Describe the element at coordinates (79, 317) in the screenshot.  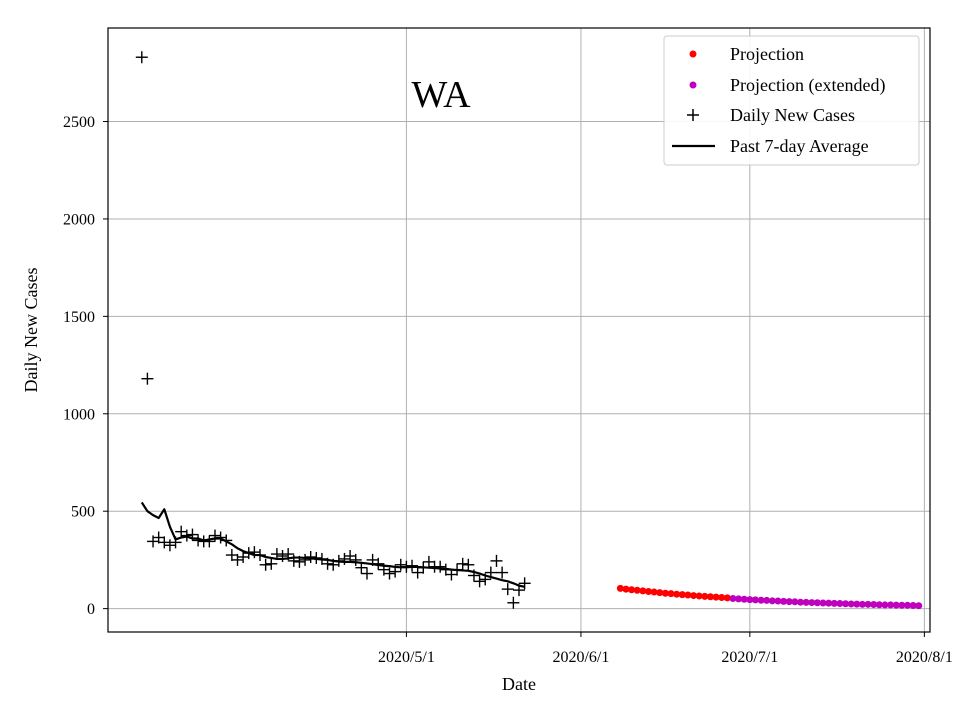
I see `y-tick-label: 1500` at that location.